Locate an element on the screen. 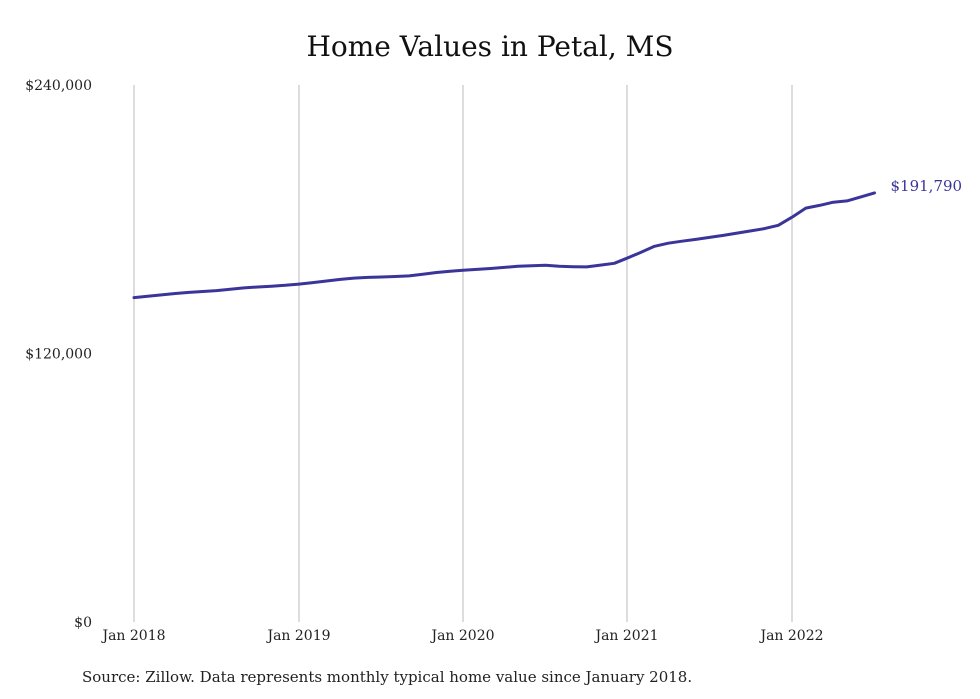  y-tick-label-2: $240,000 is located at coordinates (58, 86).